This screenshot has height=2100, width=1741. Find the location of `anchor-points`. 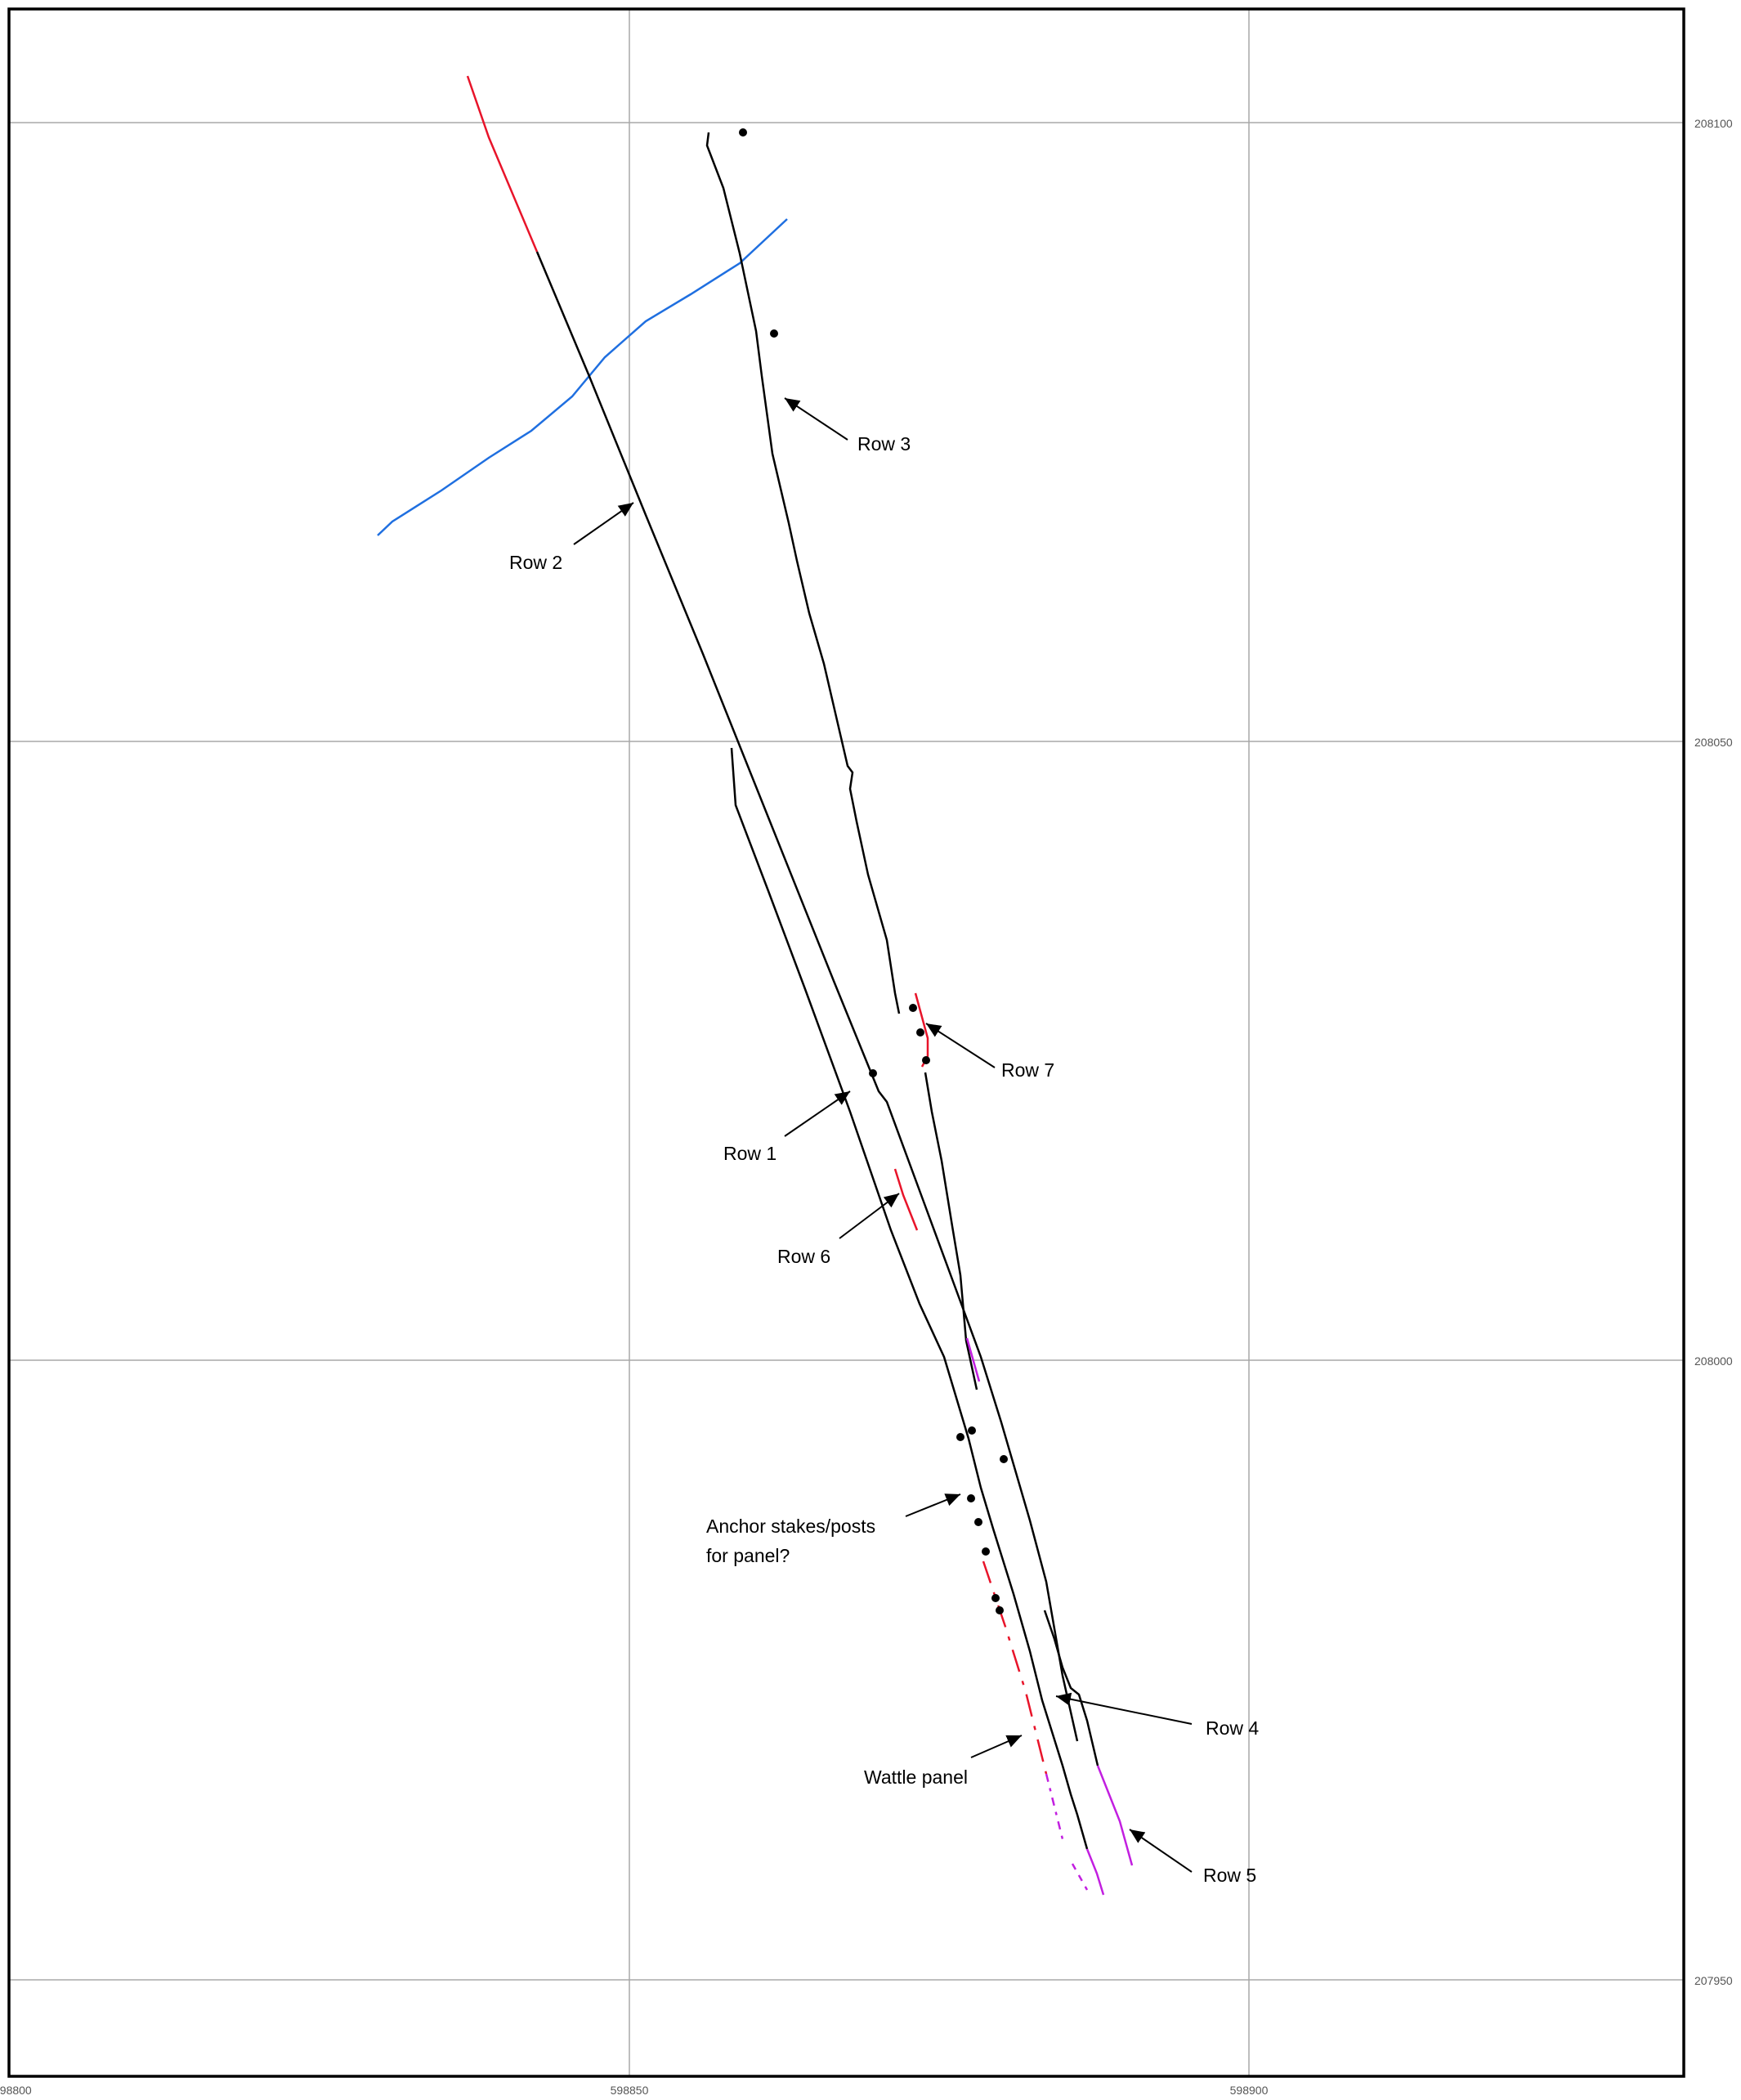

anchor-points is located at coordinates (873, 871).